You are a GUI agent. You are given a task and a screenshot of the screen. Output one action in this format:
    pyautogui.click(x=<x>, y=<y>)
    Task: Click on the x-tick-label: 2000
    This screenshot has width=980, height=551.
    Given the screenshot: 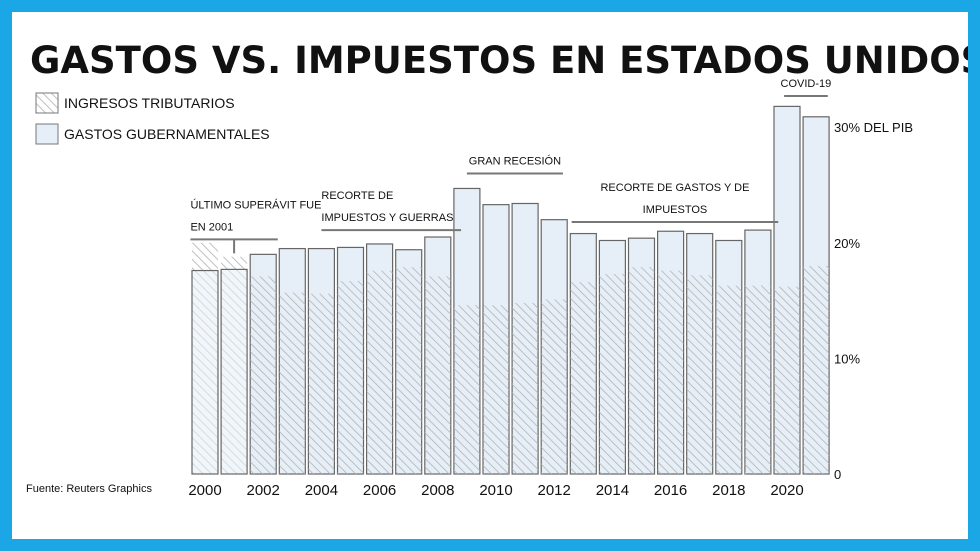 What is the action you would take?
    pyautogui.click(x=204, y=490)
    